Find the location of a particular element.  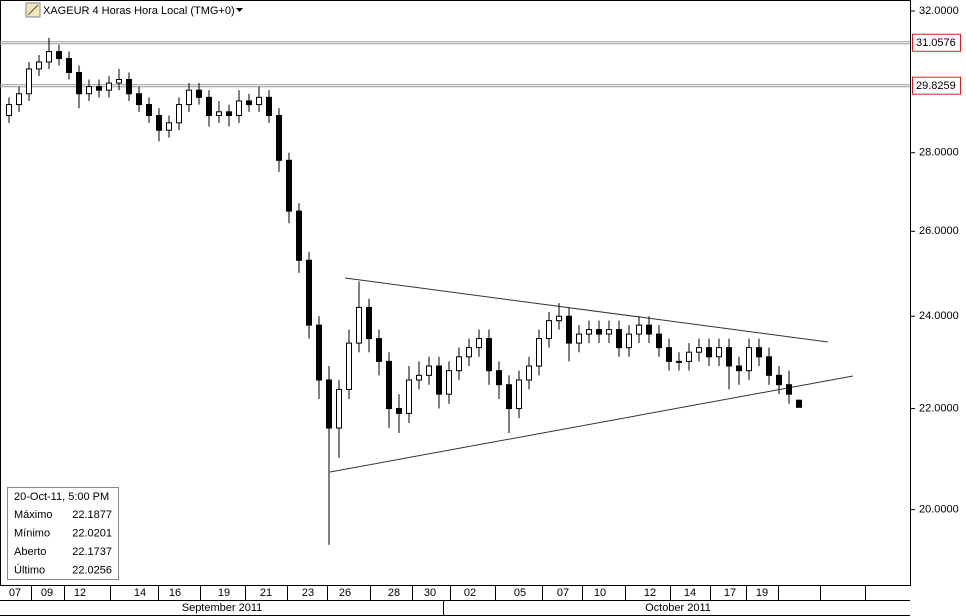

level-label: 29.8259 is located at coordinates (936, 86).